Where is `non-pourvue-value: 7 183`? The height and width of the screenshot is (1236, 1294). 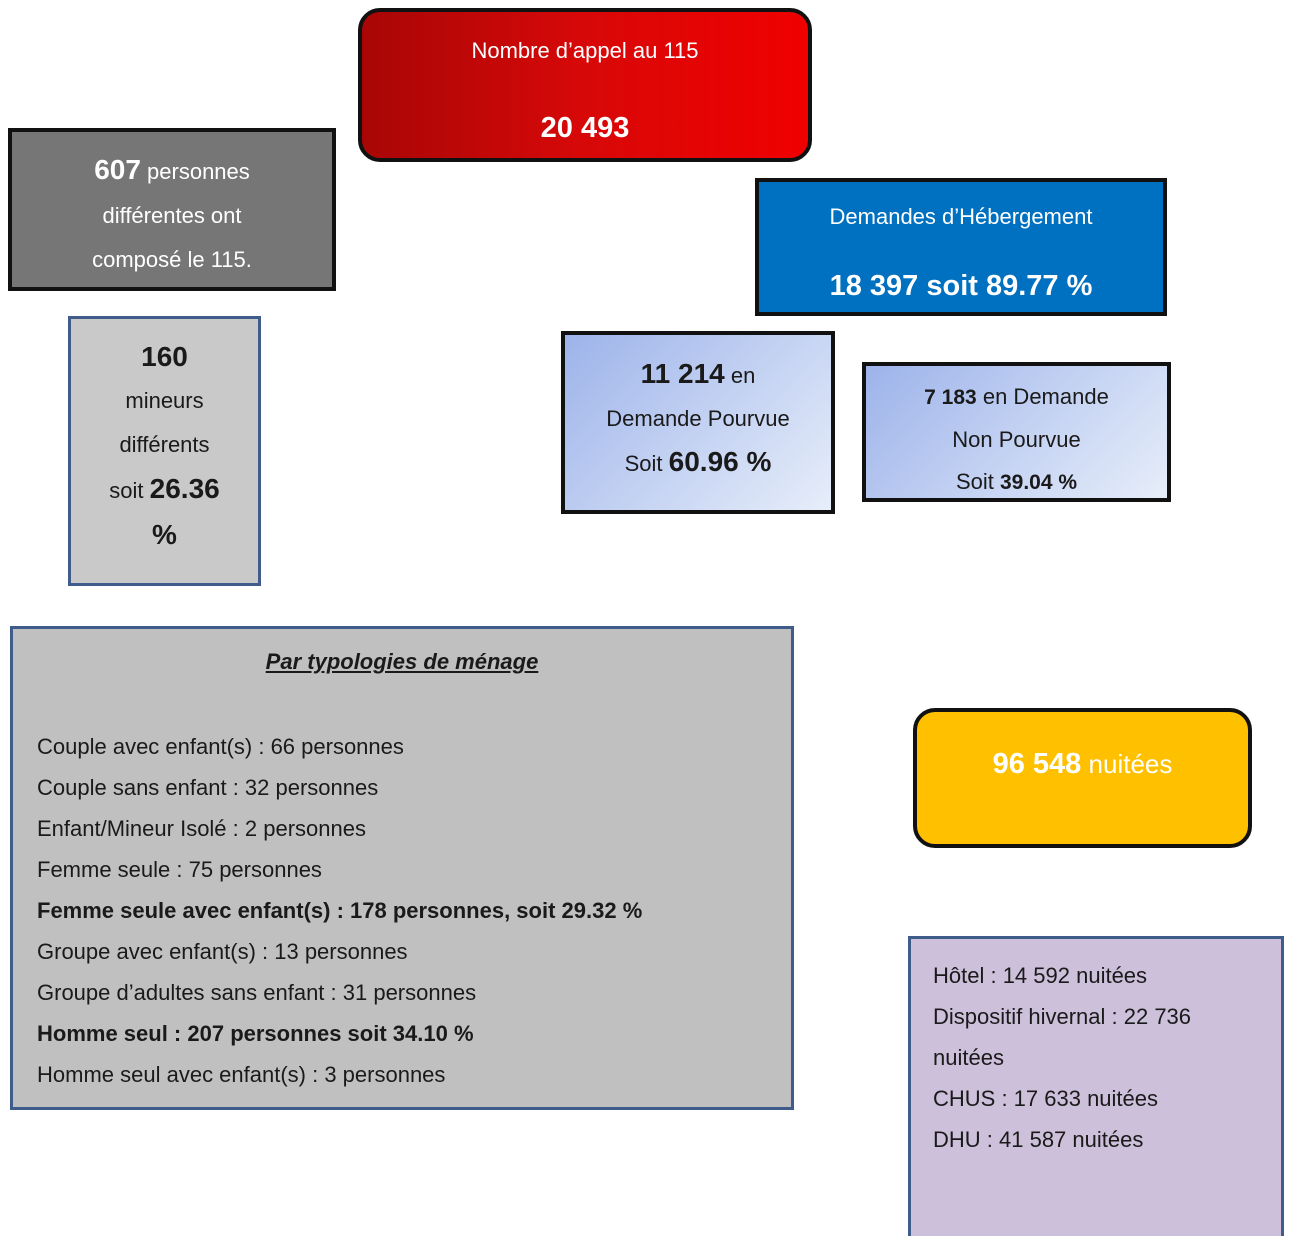
non-pourvue-value: 7 183 is located at coordinates (950, 397).